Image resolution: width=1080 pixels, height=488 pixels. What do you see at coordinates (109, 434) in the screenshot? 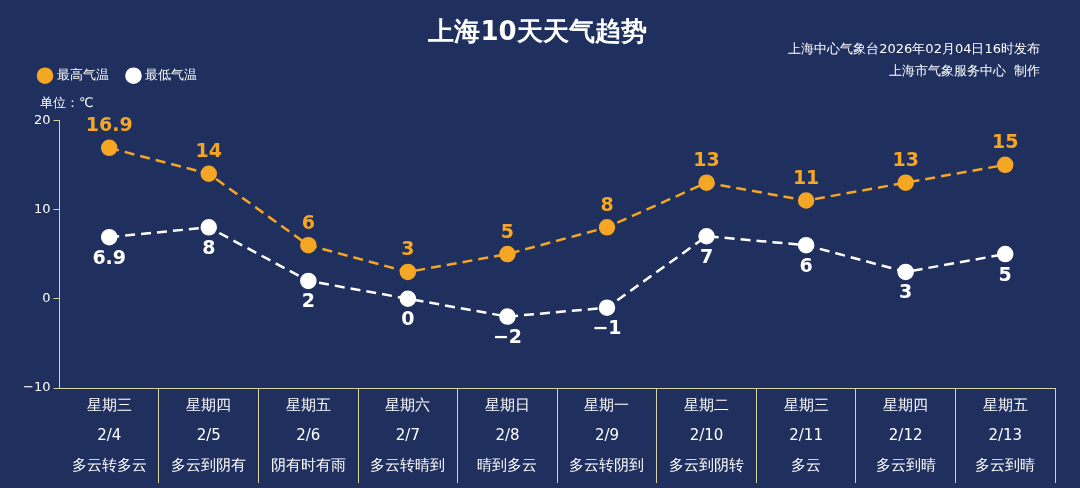
I see `x-tick-label: 星期三 2/4 多云转多云` at bounding box center [109, 434].